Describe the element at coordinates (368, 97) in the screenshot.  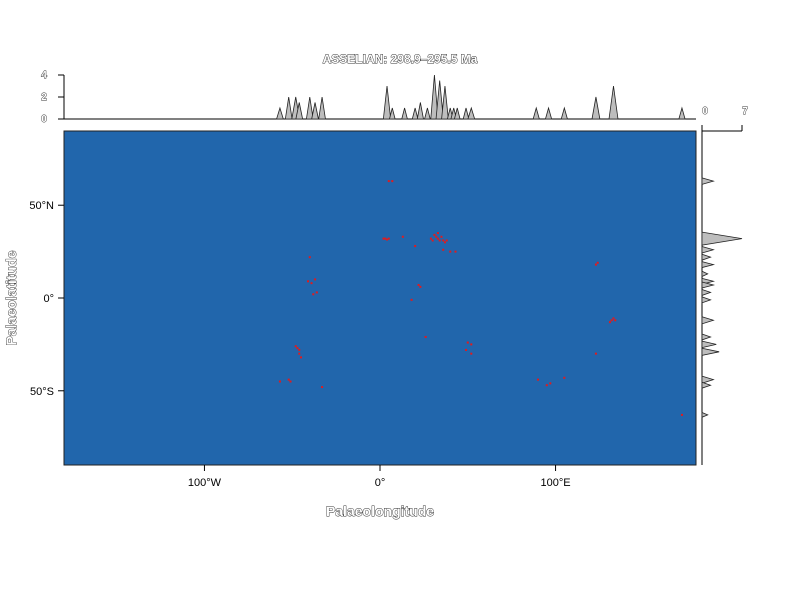
I see `top-density-panel: 0 2 4` at that location.